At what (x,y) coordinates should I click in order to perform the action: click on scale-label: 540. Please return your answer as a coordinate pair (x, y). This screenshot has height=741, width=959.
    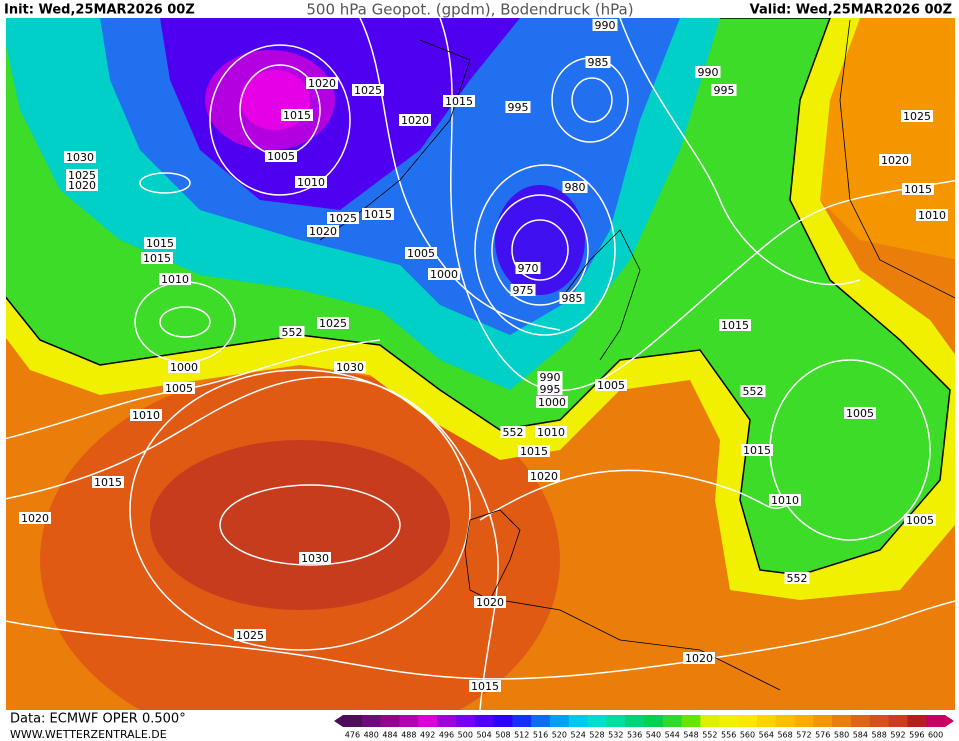
    Looking at the image, I should click on (653, 735).